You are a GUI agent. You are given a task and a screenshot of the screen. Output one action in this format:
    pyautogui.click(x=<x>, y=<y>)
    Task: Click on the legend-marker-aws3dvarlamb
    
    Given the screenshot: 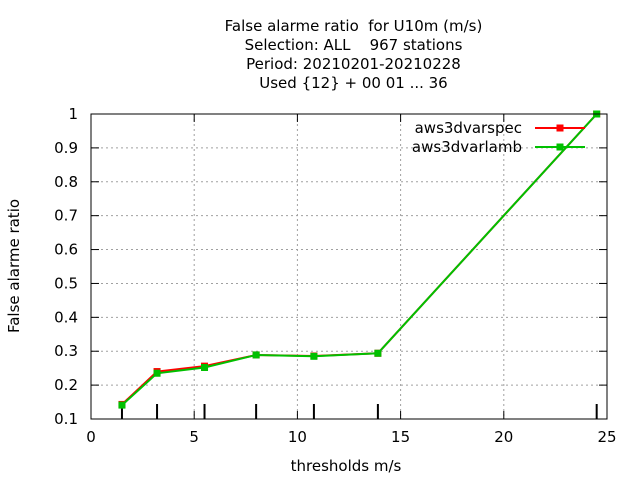 What is the action you would take?
    pyautogui.click(x=560, y=147)
    